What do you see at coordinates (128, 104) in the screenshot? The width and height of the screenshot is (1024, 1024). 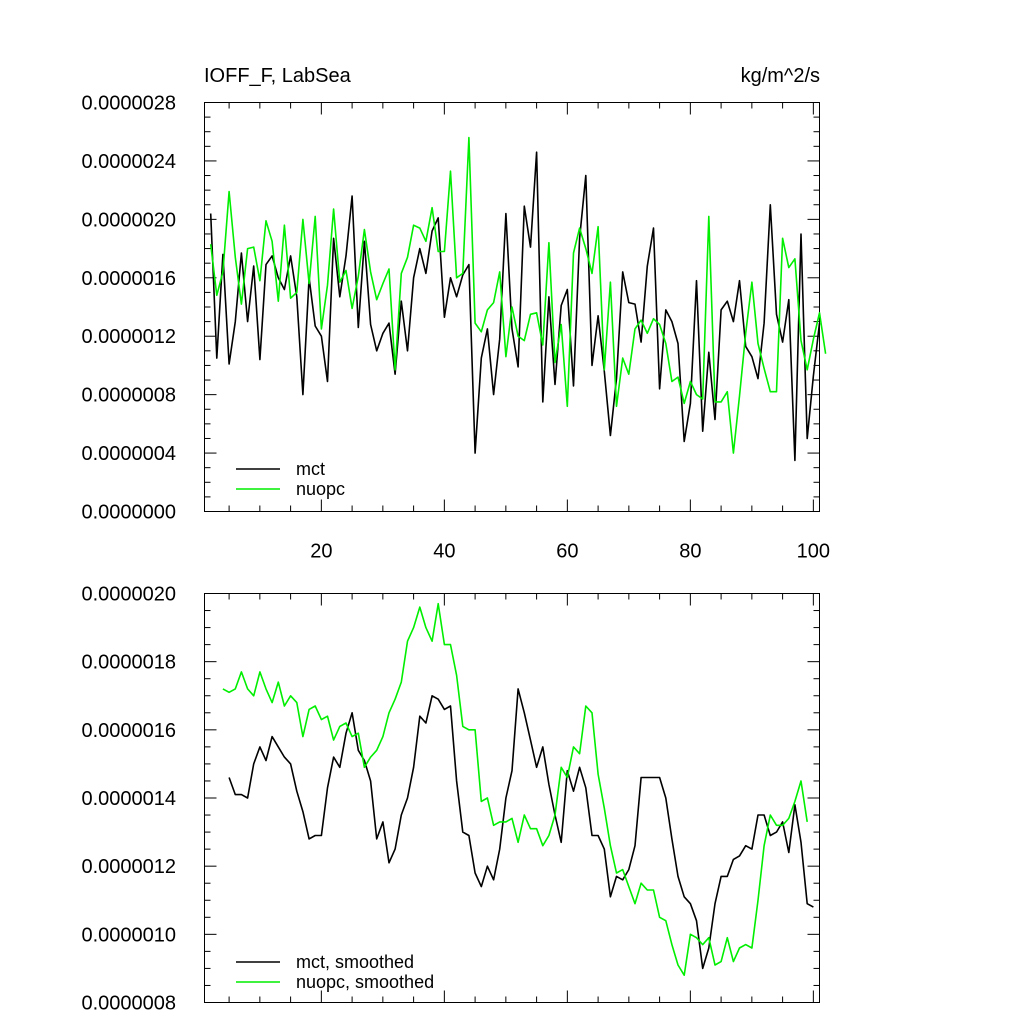 I see `top-y-tick-label: 0.0000028` at bounding box center [128, 104].